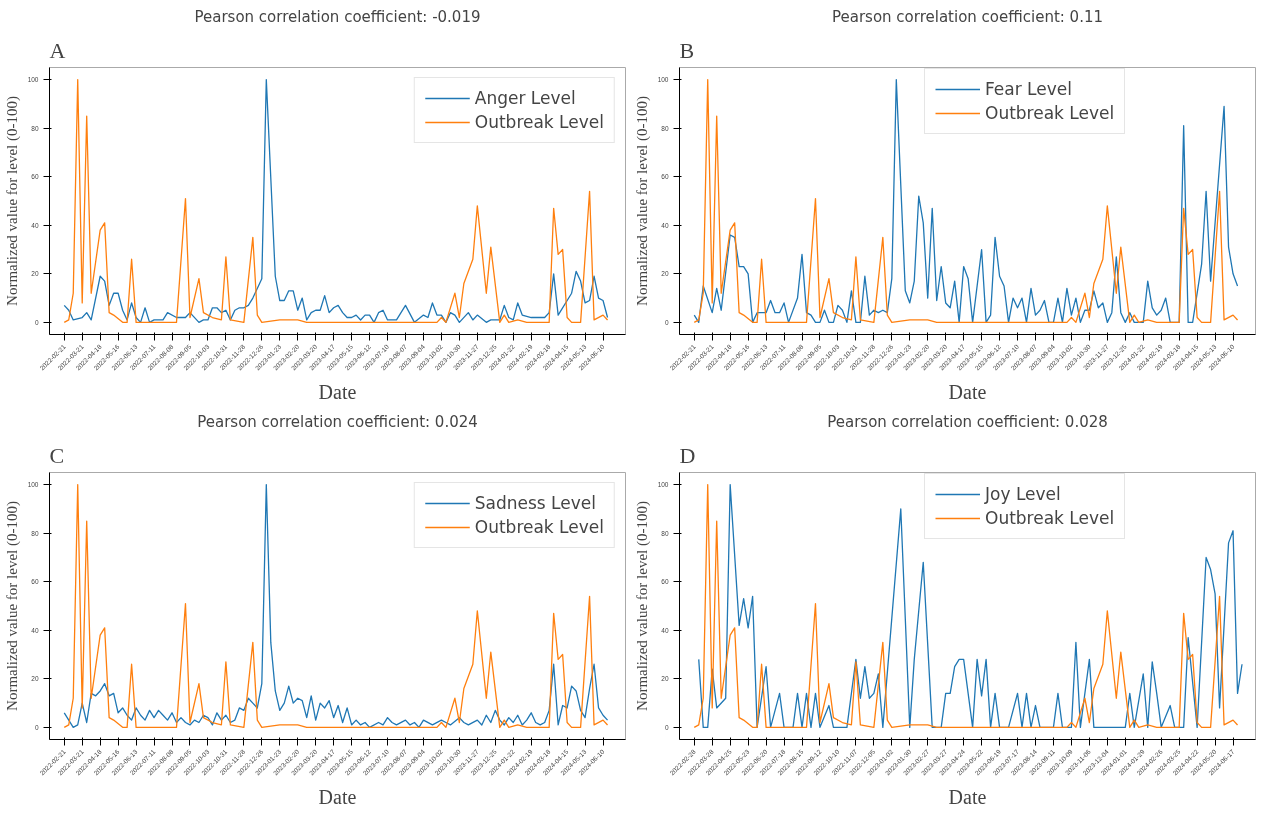 This screenshot has height=817, width=1267. What do you see at coordinates (687, 455) in the screenshot?
I see `text: D` at bounding box center [687, 455].